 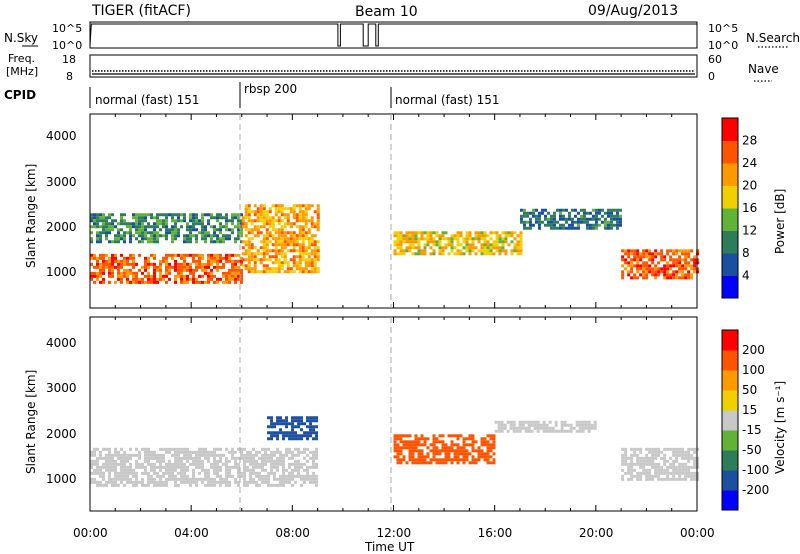 What do you see at coordinates (394, 533) in the screenshot?
I see `x-tick-label: 12:00` at bounding box center [394, 533].